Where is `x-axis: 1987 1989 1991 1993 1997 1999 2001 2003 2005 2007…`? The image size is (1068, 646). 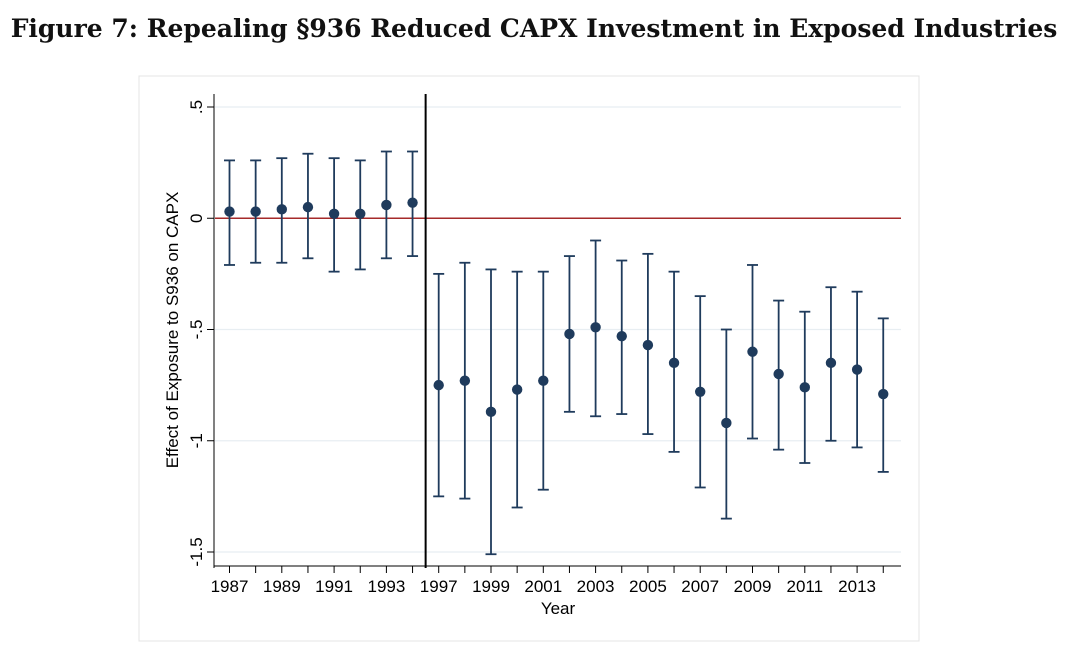
x-axis: 1987 1989 1991 1993 1997 1999 2001 2003 2005 2007… is located at coordinates (556, 580).